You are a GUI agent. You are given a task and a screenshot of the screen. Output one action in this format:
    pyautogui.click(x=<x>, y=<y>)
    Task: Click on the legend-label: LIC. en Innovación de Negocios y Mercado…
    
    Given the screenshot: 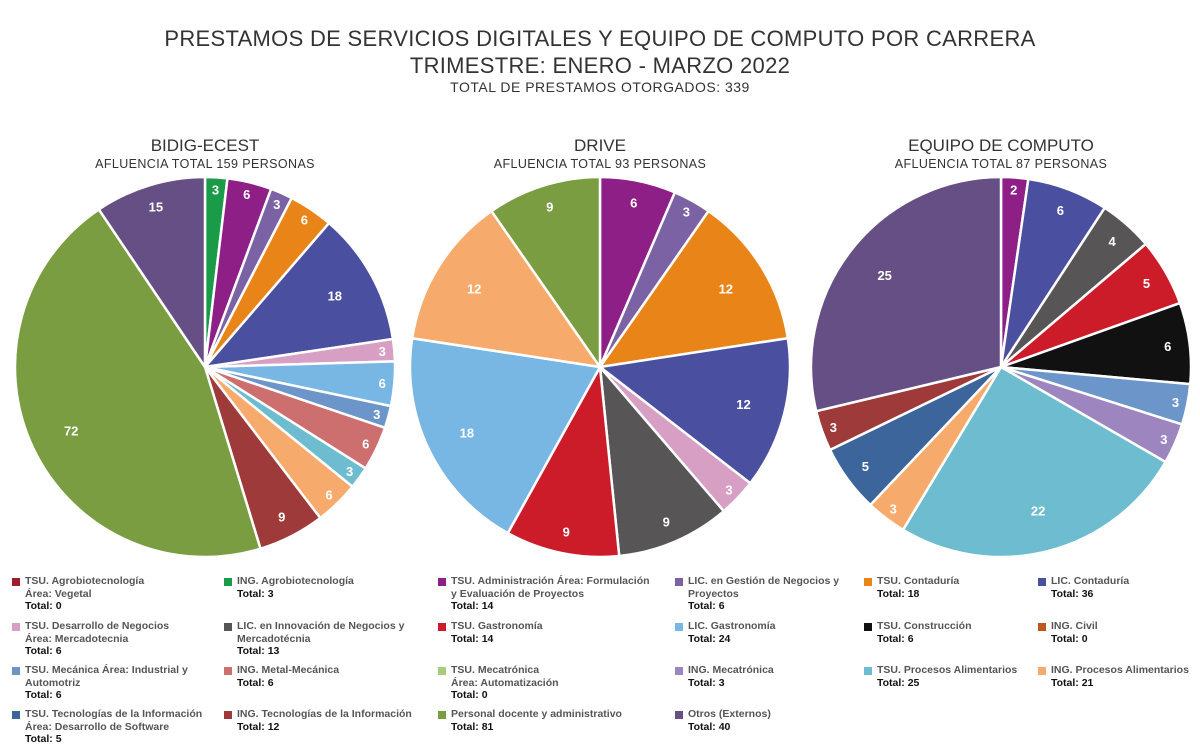 What is the action you would take?
    pyautogui.click(x=321, y=632)
    